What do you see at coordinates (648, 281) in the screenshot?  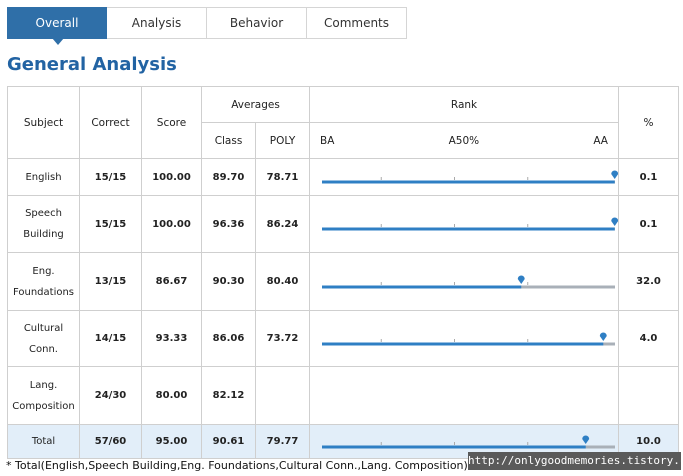 I see `pct-cell: 32.0` at bounding box center [648, 281].